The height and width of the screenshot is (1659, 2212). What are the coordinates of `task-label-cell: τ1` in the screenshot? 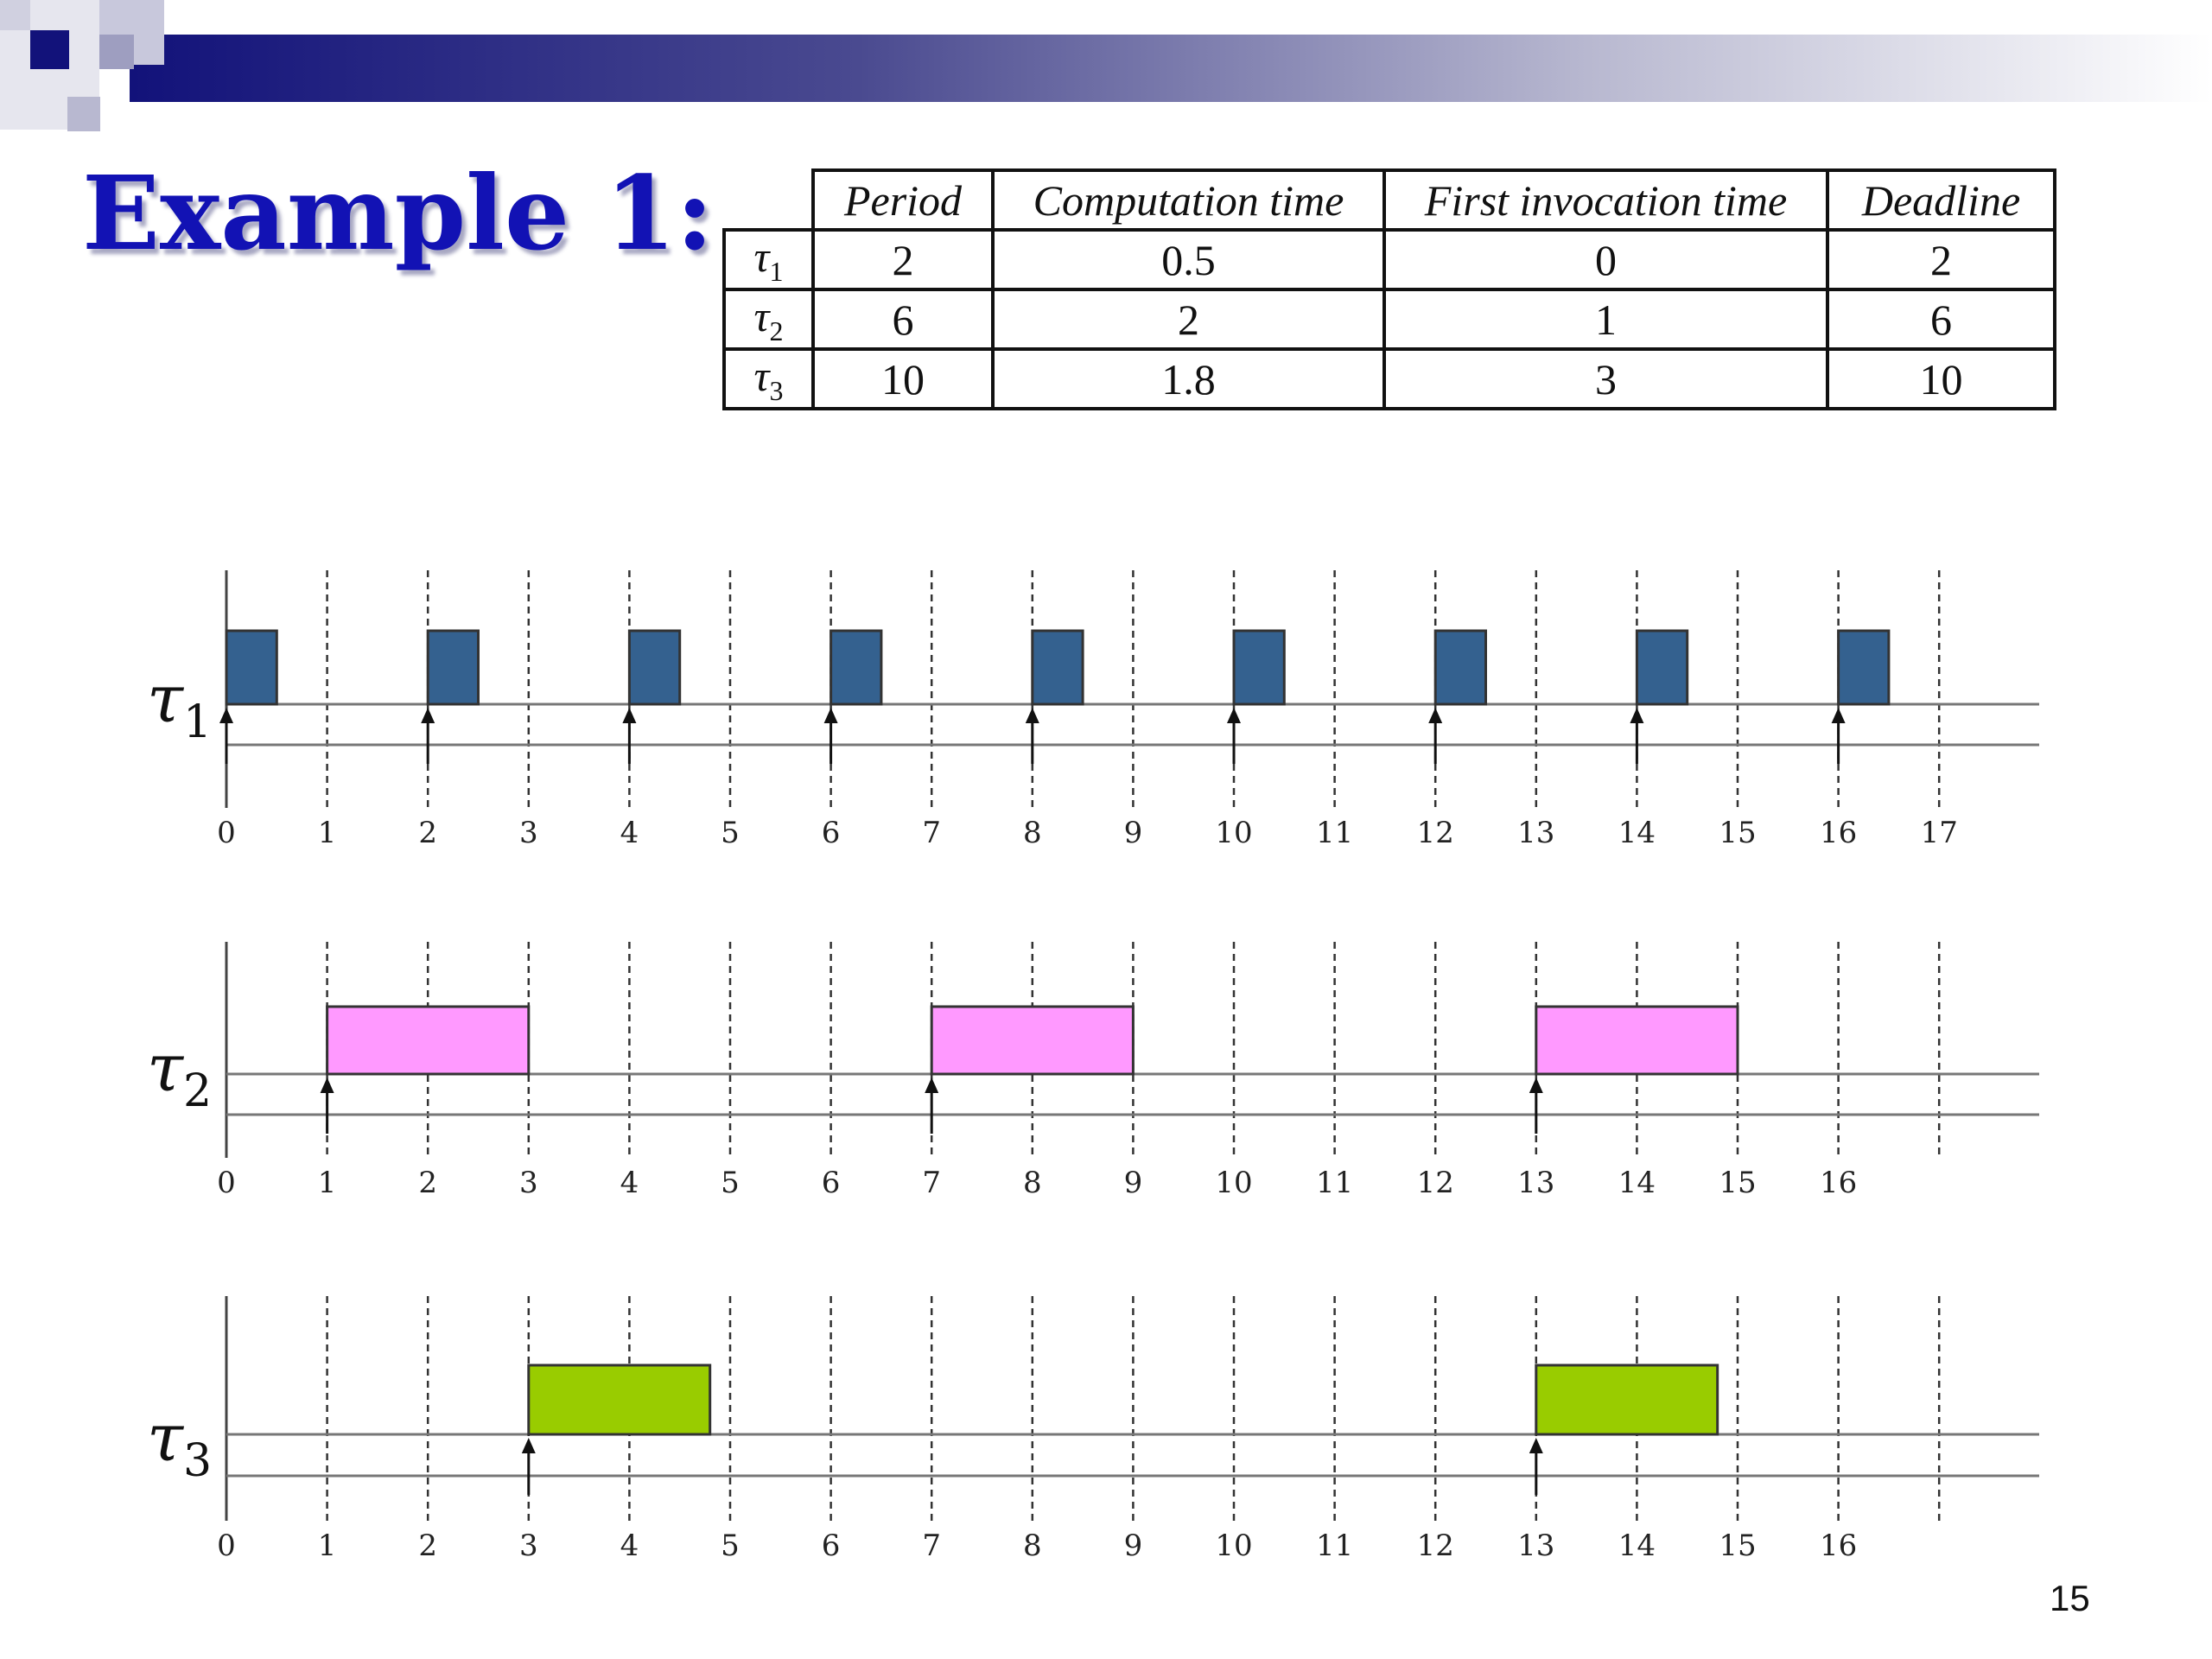 It's located at (768, 259).